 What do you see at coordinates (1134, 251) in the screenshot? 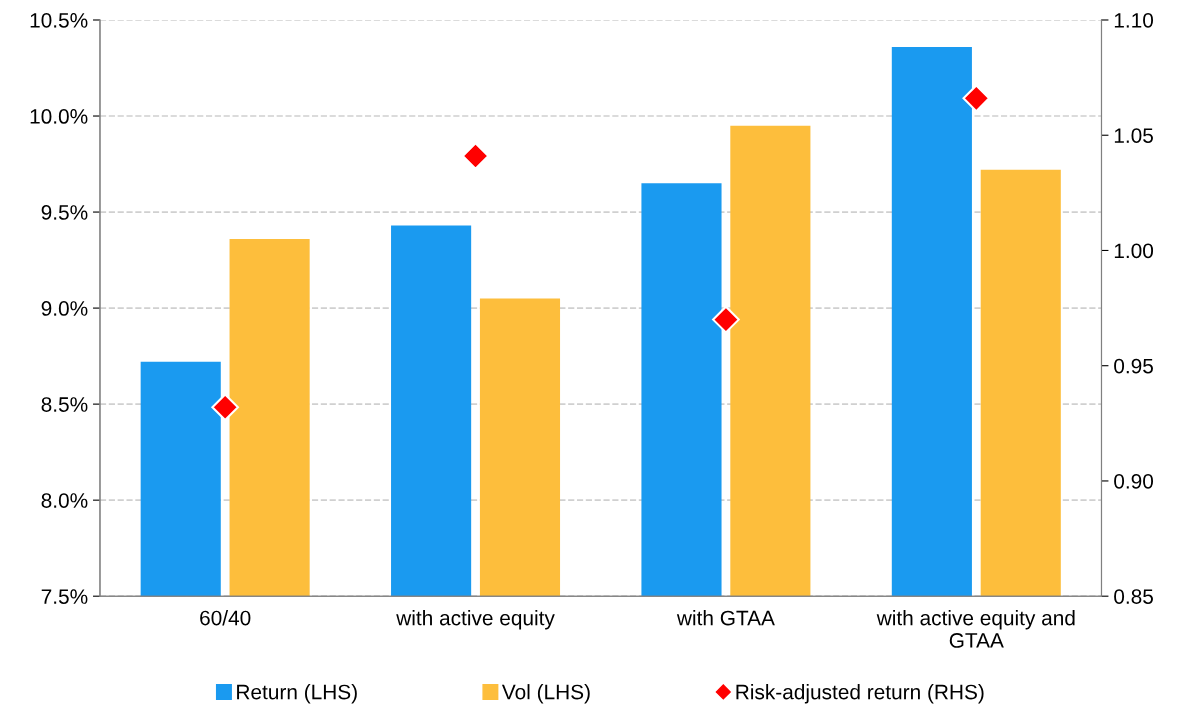
I see `y2-tick-label: 1.00` at bounding box center [1134, 251].